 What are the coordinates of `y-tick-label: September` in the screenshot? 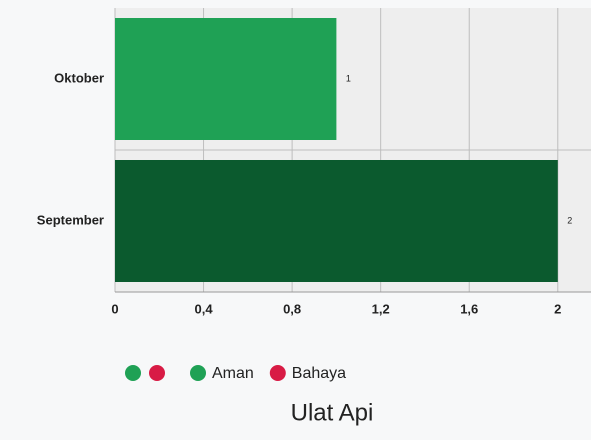 It's located at (70, 219).